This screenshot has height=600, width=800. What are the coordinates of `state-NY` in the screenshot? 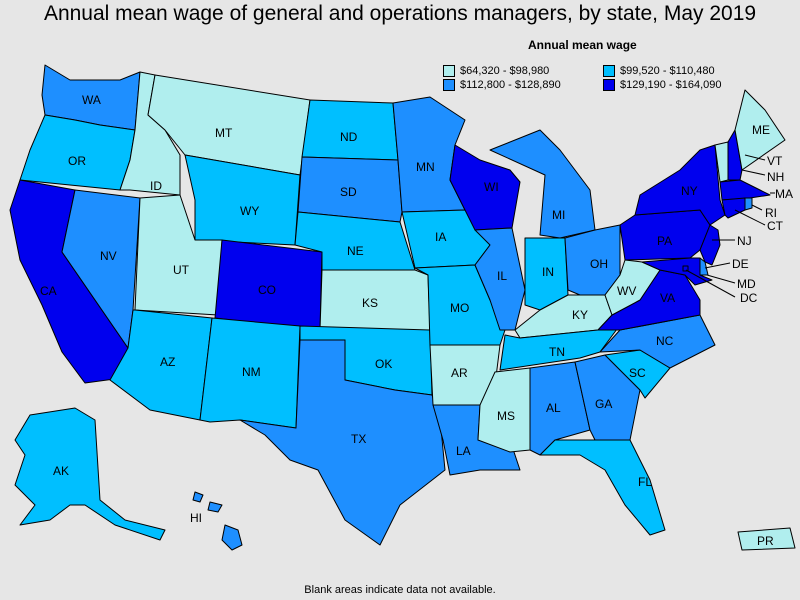 It's located at (680, 185).